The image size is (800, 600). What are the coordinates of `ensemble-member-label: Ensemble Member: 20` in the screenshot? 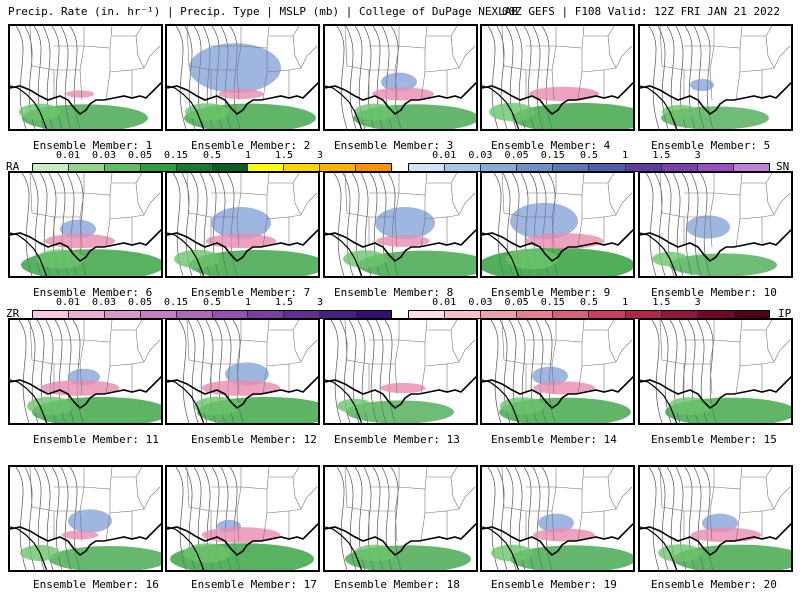 It's located at (714, 584).